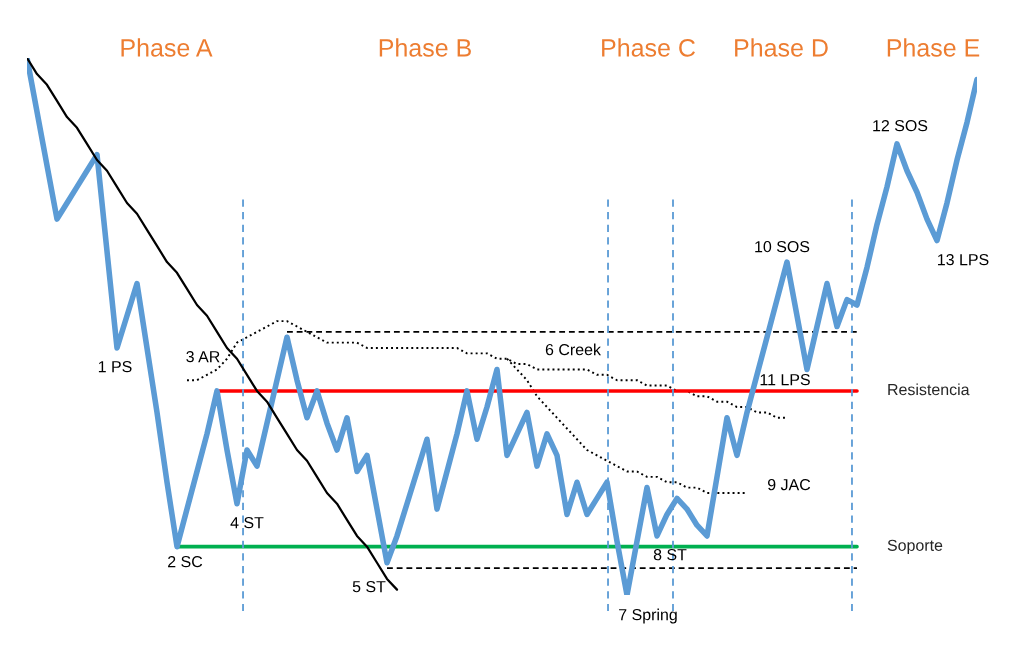 This screenshot has height=659, width=1024. What do you see at coordinates (369, 586) in the screenshot?
I see `annotation: 5 ST` at bounding box center [369, 586].